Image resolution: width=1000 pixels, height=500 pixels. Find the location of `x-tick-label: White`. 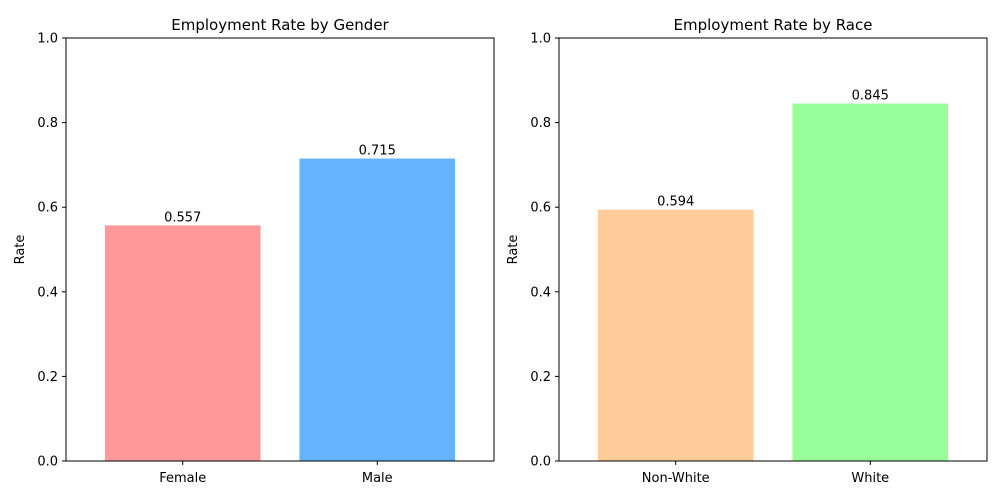

x-tick-label: White is located at coordinates (870, 478).